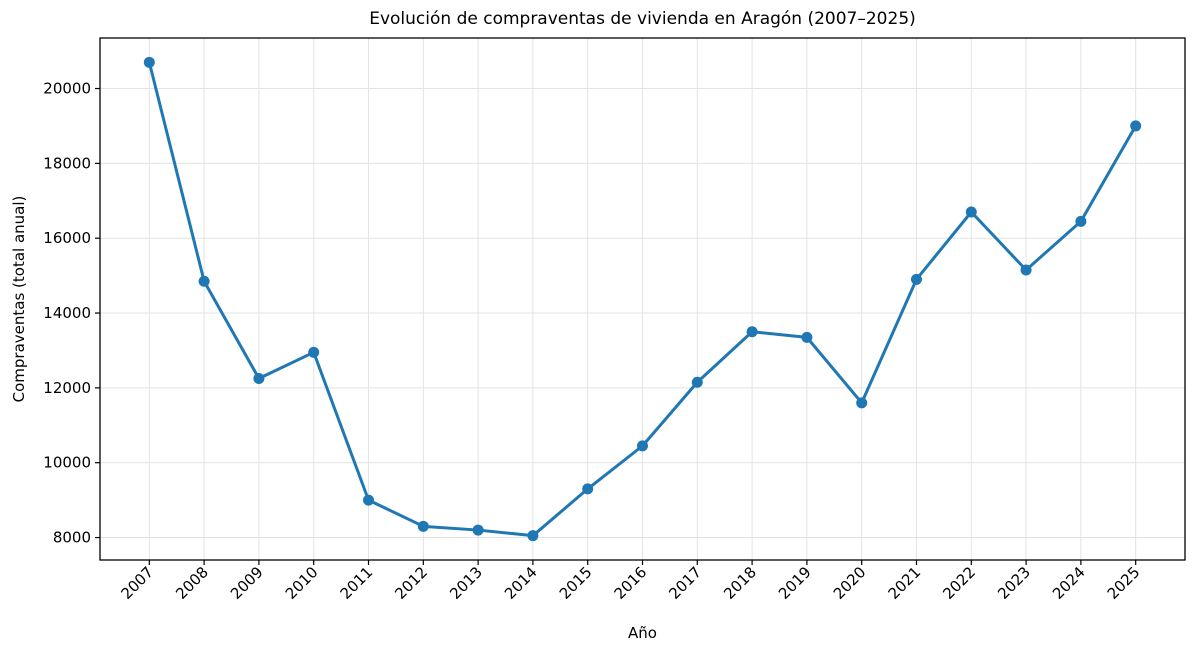 This screenshot has height=655, width=1200. Describe the element at coordinates (67, 313) in the screenshot. I see `y-tick-label: 14000` at that location.